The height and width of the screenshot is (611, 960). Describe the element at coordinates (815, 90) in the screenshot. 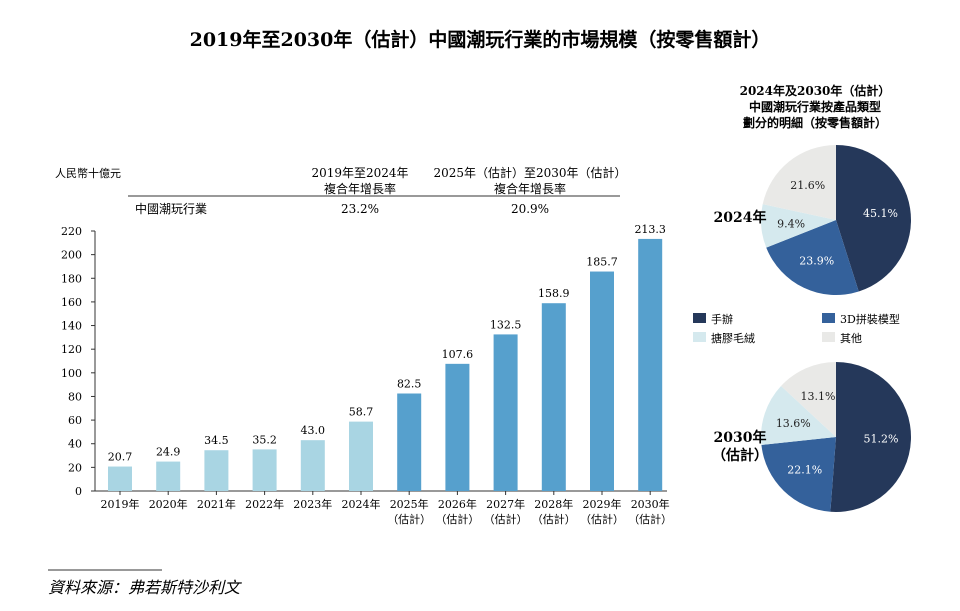

I see `pie-title-line: 2024年及2030年（估計）` at that location.